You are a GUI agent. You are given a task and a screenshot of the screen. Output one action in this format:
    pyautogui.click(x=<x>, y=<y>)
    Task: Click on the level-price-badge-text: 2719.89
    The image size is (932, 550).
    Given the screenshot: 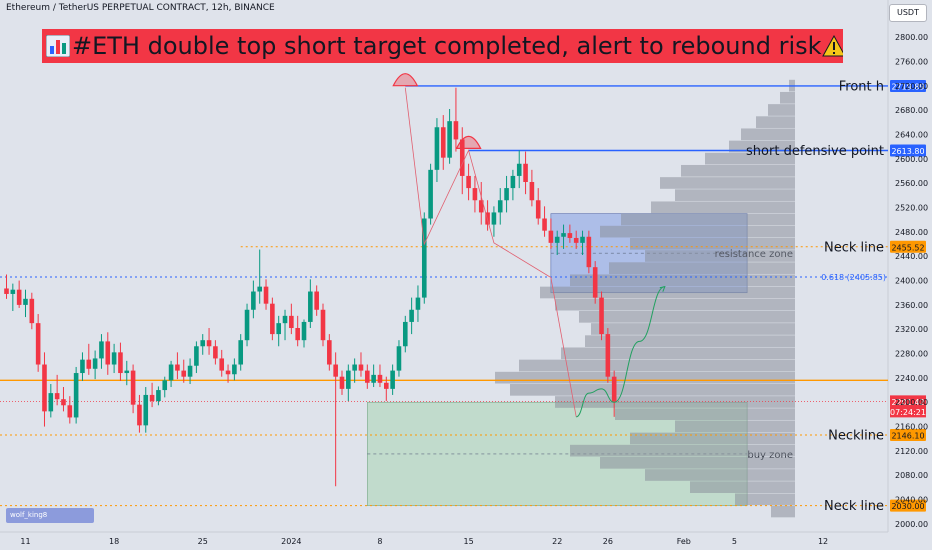 What is the action you would take?
    pyautogui.click(x=907, y=86)
    